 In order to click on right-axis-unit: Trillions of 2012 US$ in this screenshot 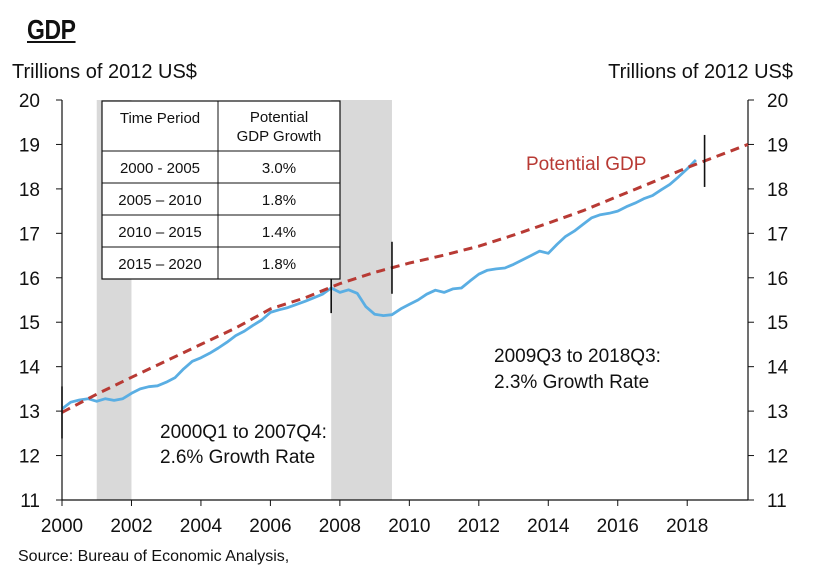, I will do `click(700, 72)`.